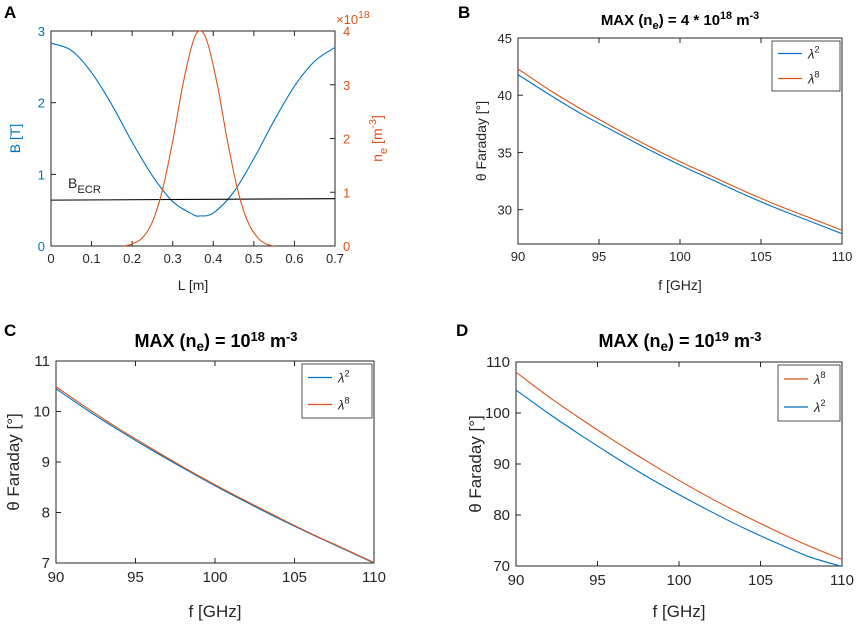 The image size is (858, 626). I want to click on y-tick-label: 9, so click(46, 462).